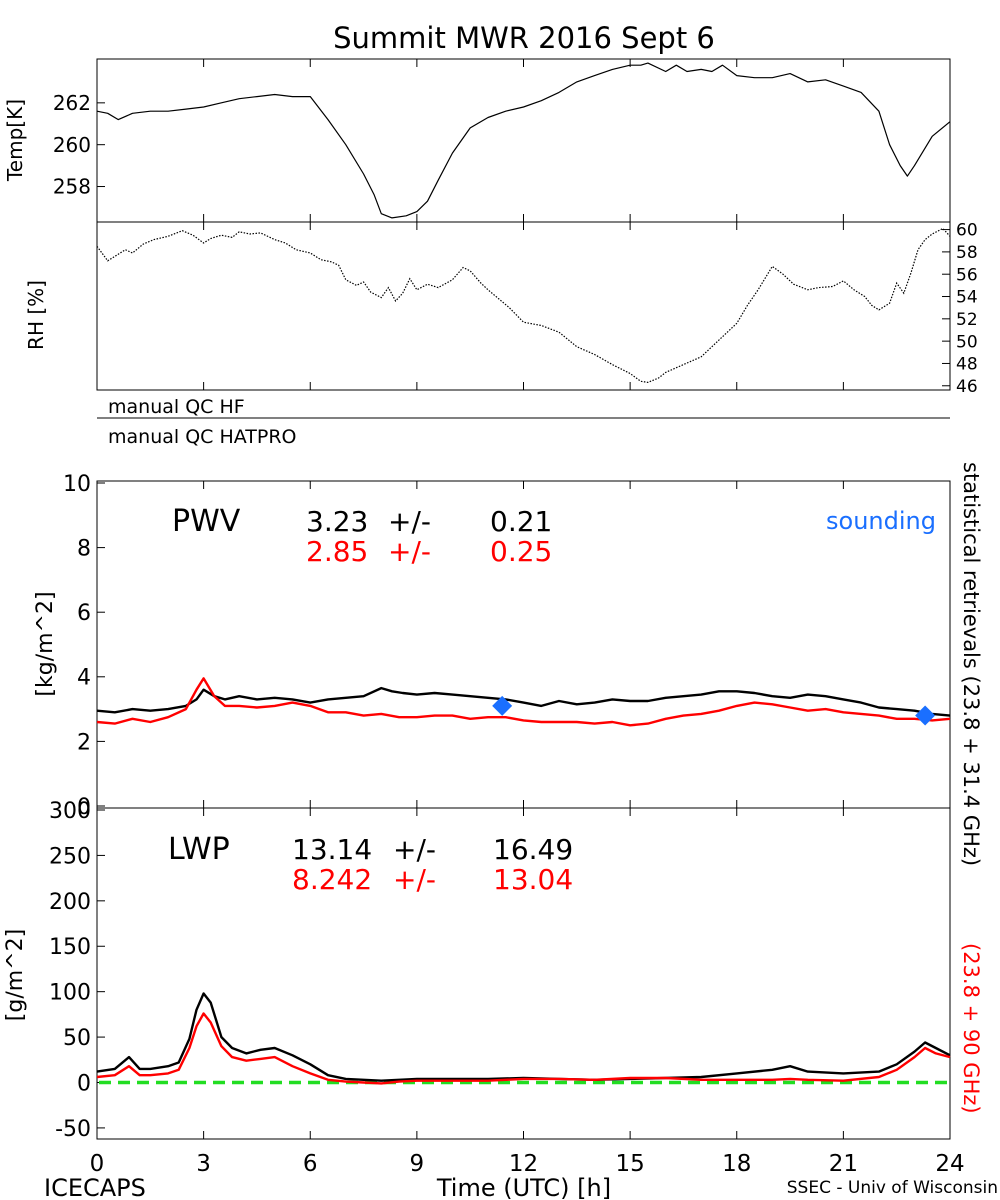 The height and width of the screenshot is (1200, 1000). What do you see at coordinates (629, 1164) in the screenshot?
I see `lwp-xtick-label: 15` at bounding box center [629, 1164].